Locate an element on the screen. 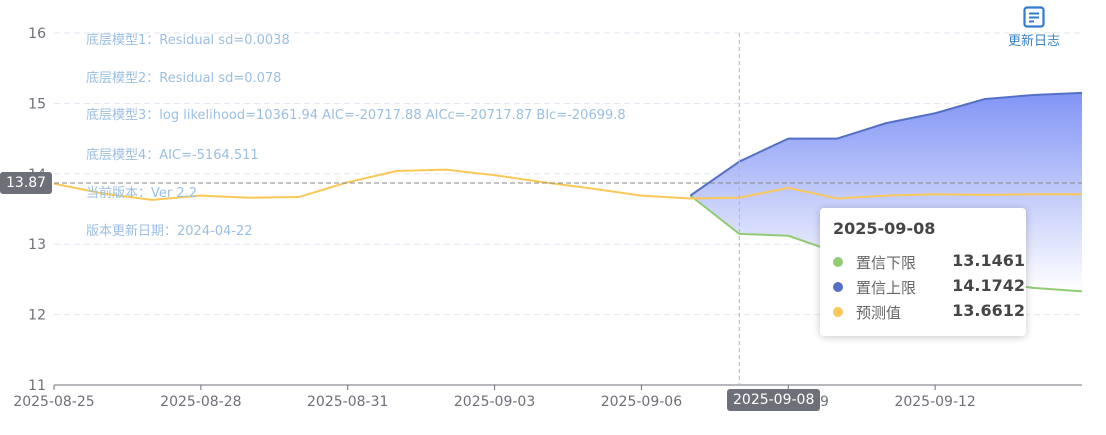 The height and width of the screenshot is (435, 1106). info-line-model4: 底层模型4：AIC=-5164.511 is located at coordinates (172, 155).